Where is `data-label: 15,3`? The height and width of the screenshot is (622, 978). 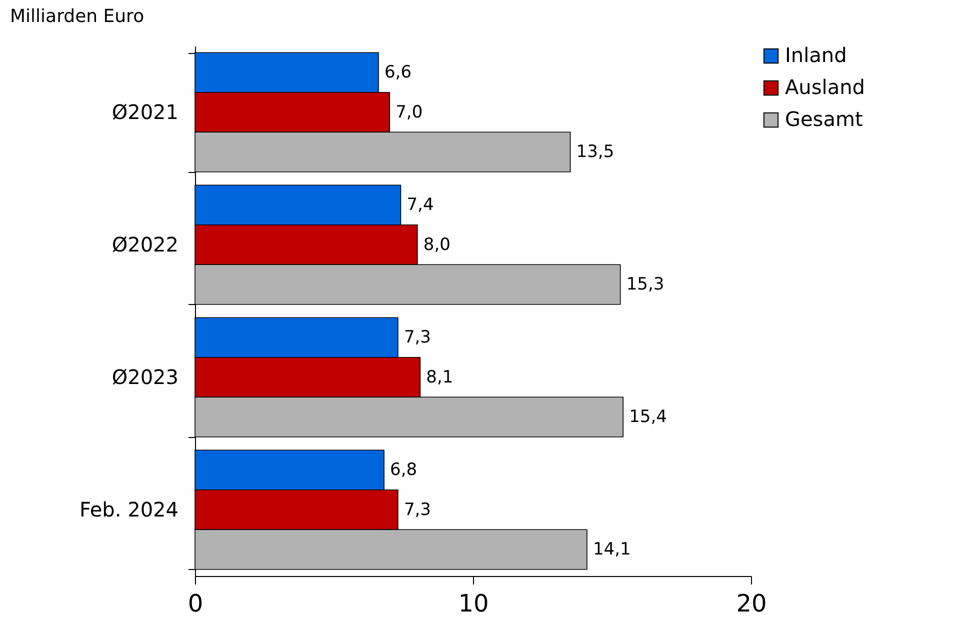 data-label: 15,3 is located at coordinates (645, 284).